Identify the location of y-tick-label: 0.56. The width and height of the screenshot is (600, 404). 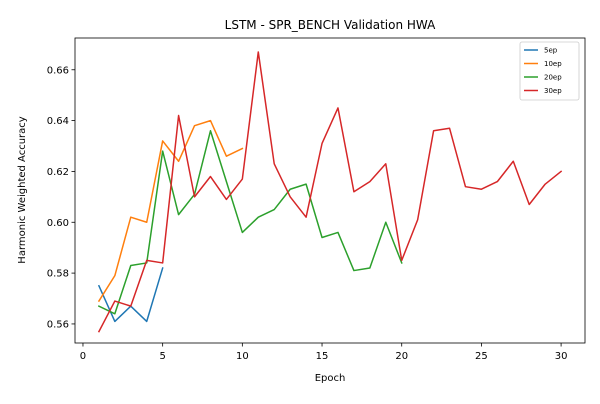
(58, 324).